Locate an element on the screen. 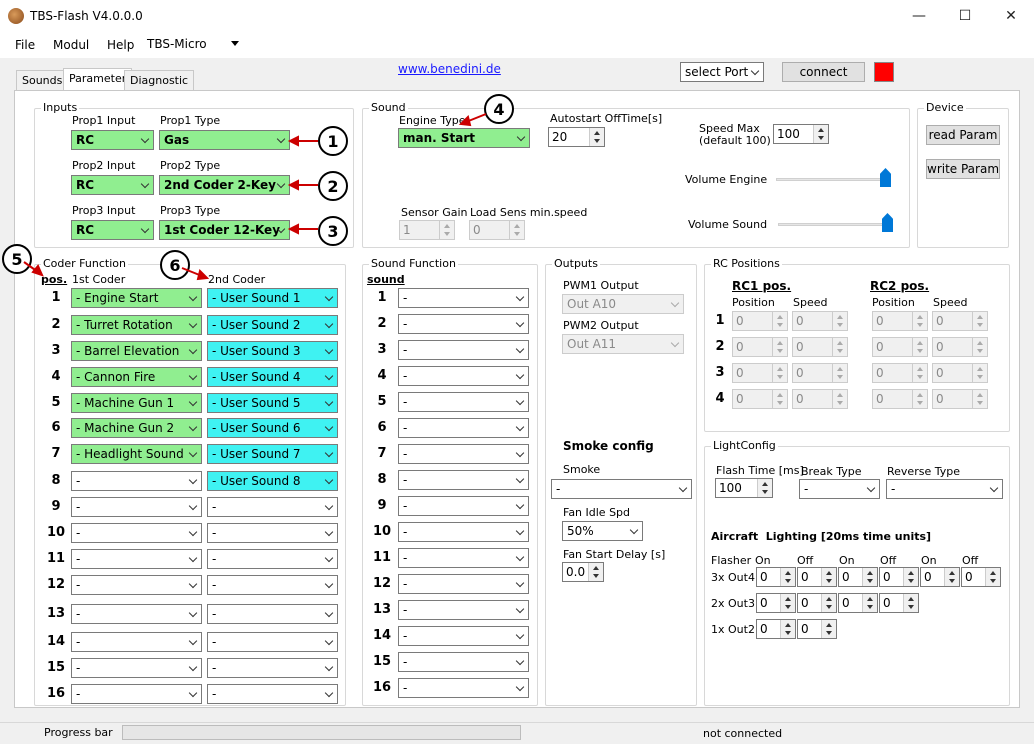 The image size is (1034, 744). second-coder-select-16: - is located at coordinates (272, 694).